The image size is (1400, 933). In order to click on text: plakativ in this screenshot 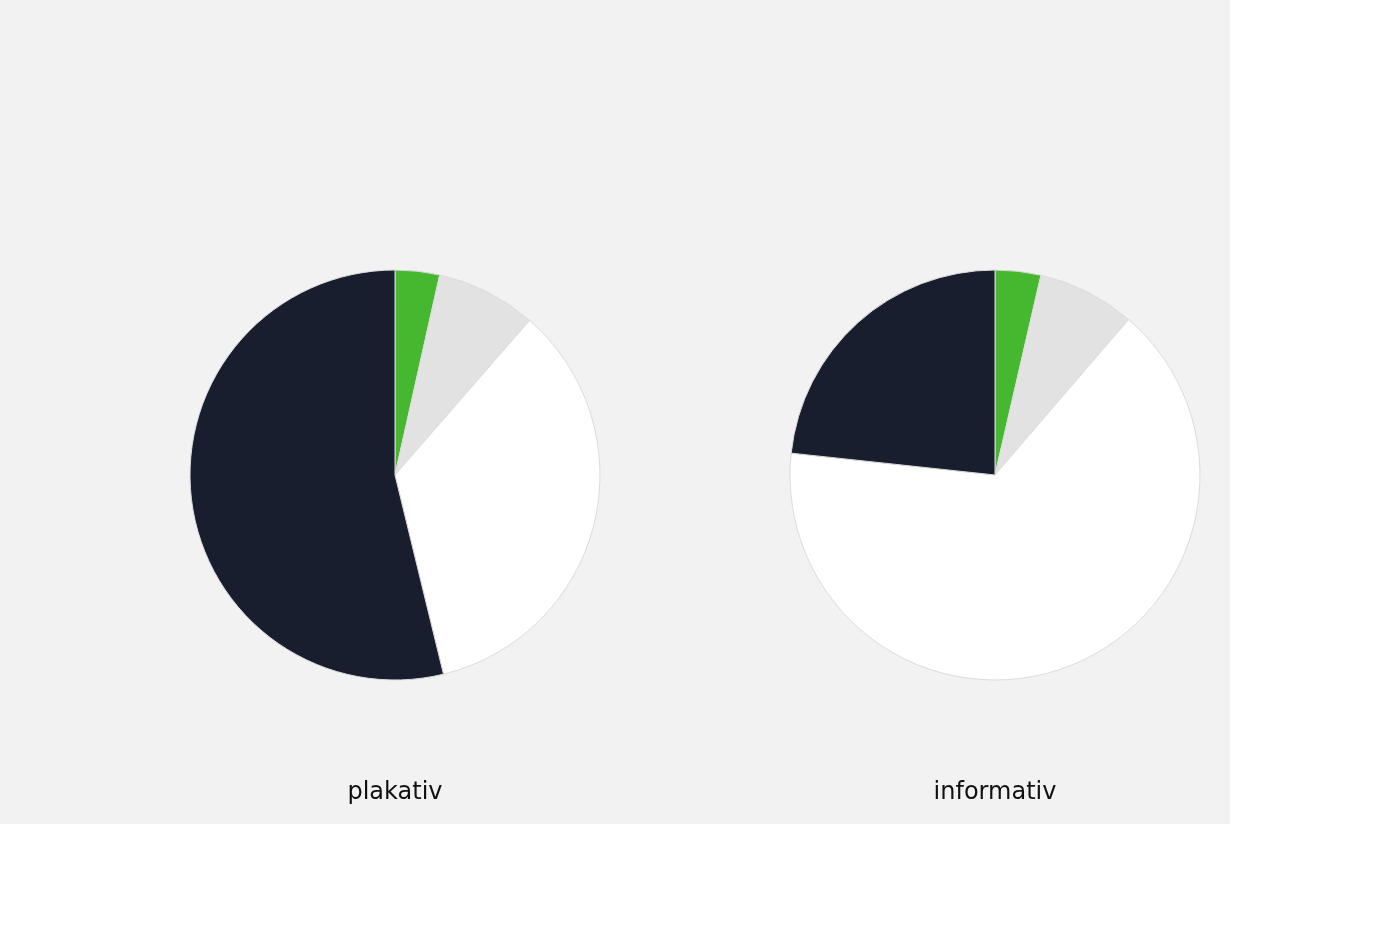, I will do `click(395, 791)`.